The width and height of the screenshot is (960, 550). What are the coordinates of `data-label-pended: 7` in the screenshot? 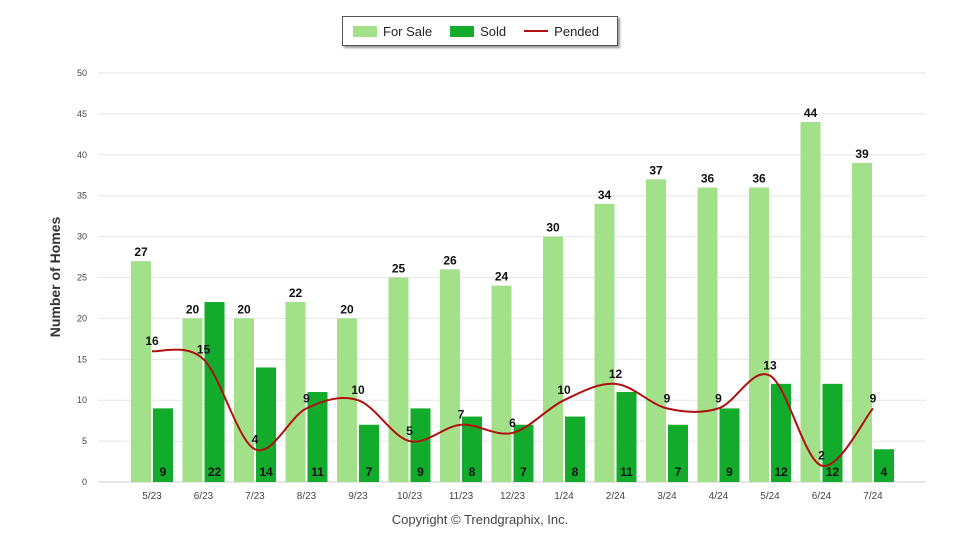 It's located at (461, 415).